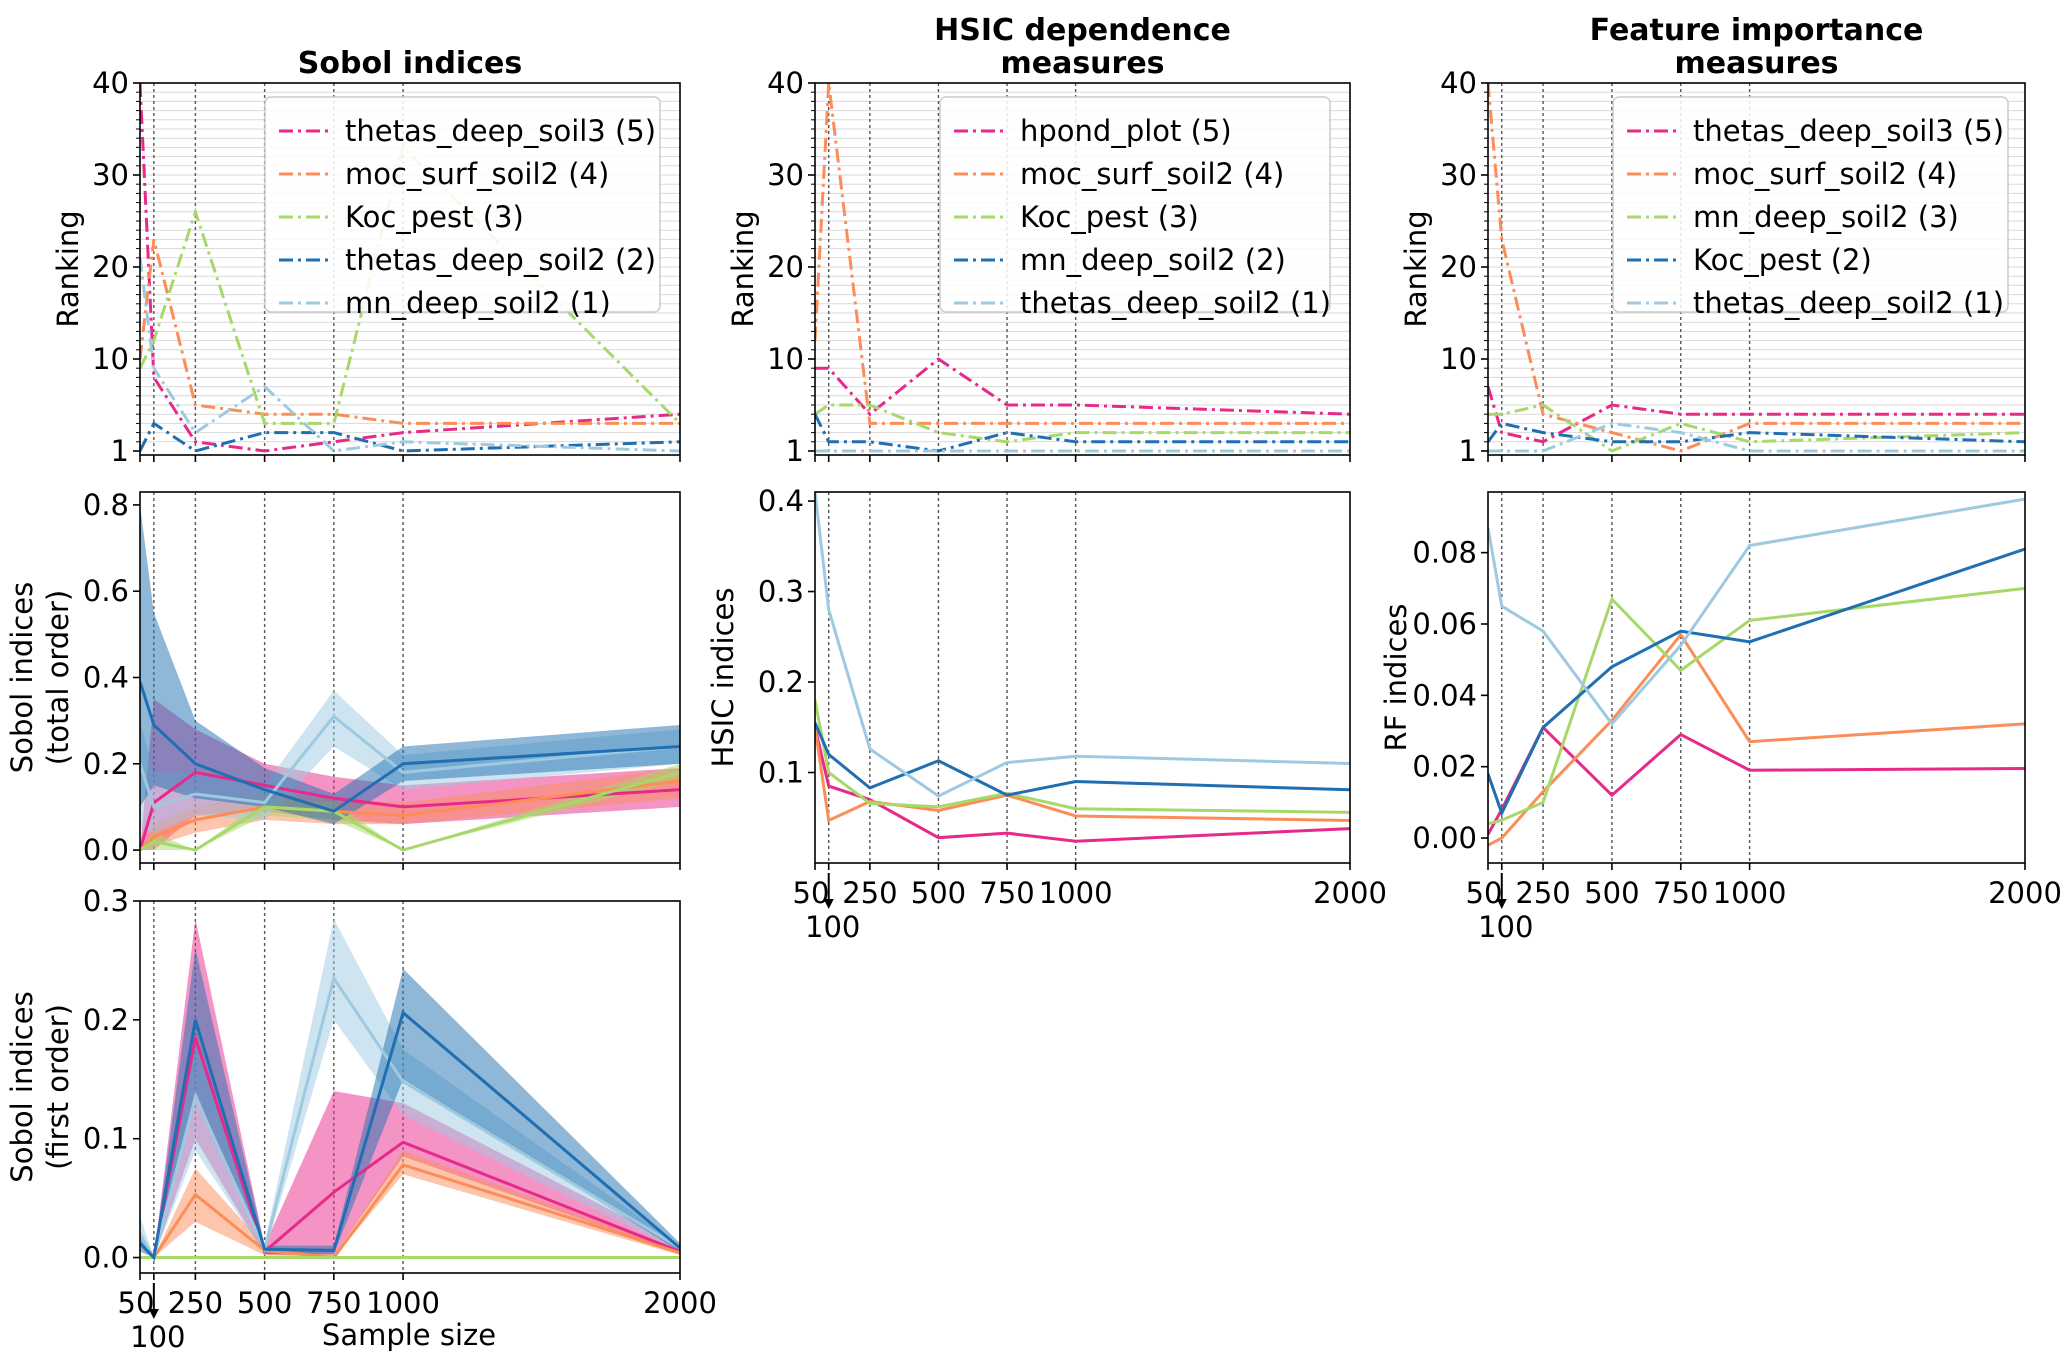 The height and width of the screenshot is (1364, 2067). I want to click on y-axis-label: (first order), so click(58, 1087).